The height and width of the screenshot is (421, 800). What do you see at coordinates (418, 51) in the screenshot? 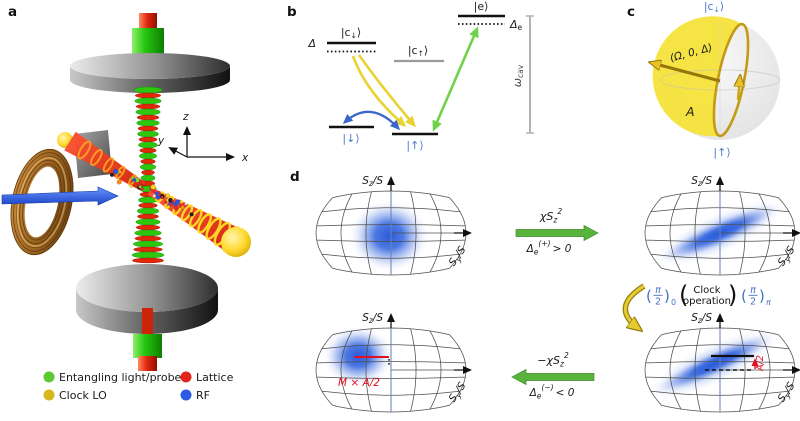
I see `state-c-up-label: |c↑⟩` at bounding box center [418, 51].